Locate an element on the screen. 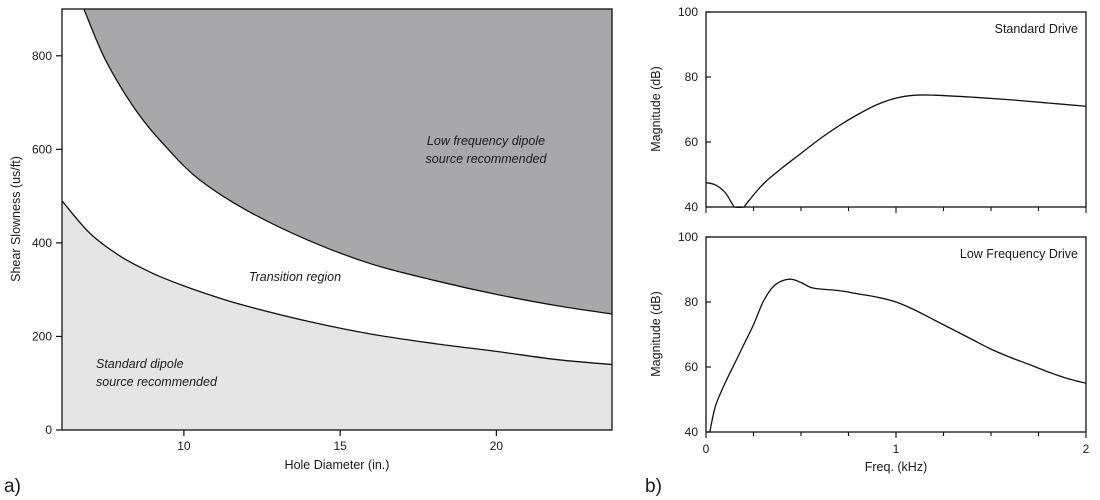 Image resolution: width=1100 pixels, height=500 pixels. region-low-frequency-label-line2: source recommended is located at coordinates (487, 159).